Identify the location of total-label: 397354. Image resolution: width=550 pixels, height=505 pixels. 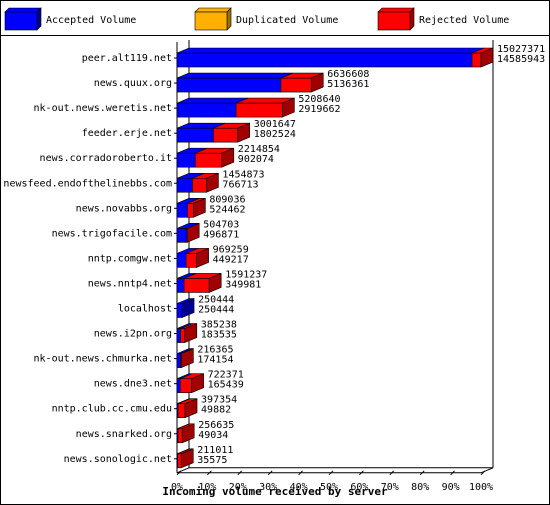
(219, 400).